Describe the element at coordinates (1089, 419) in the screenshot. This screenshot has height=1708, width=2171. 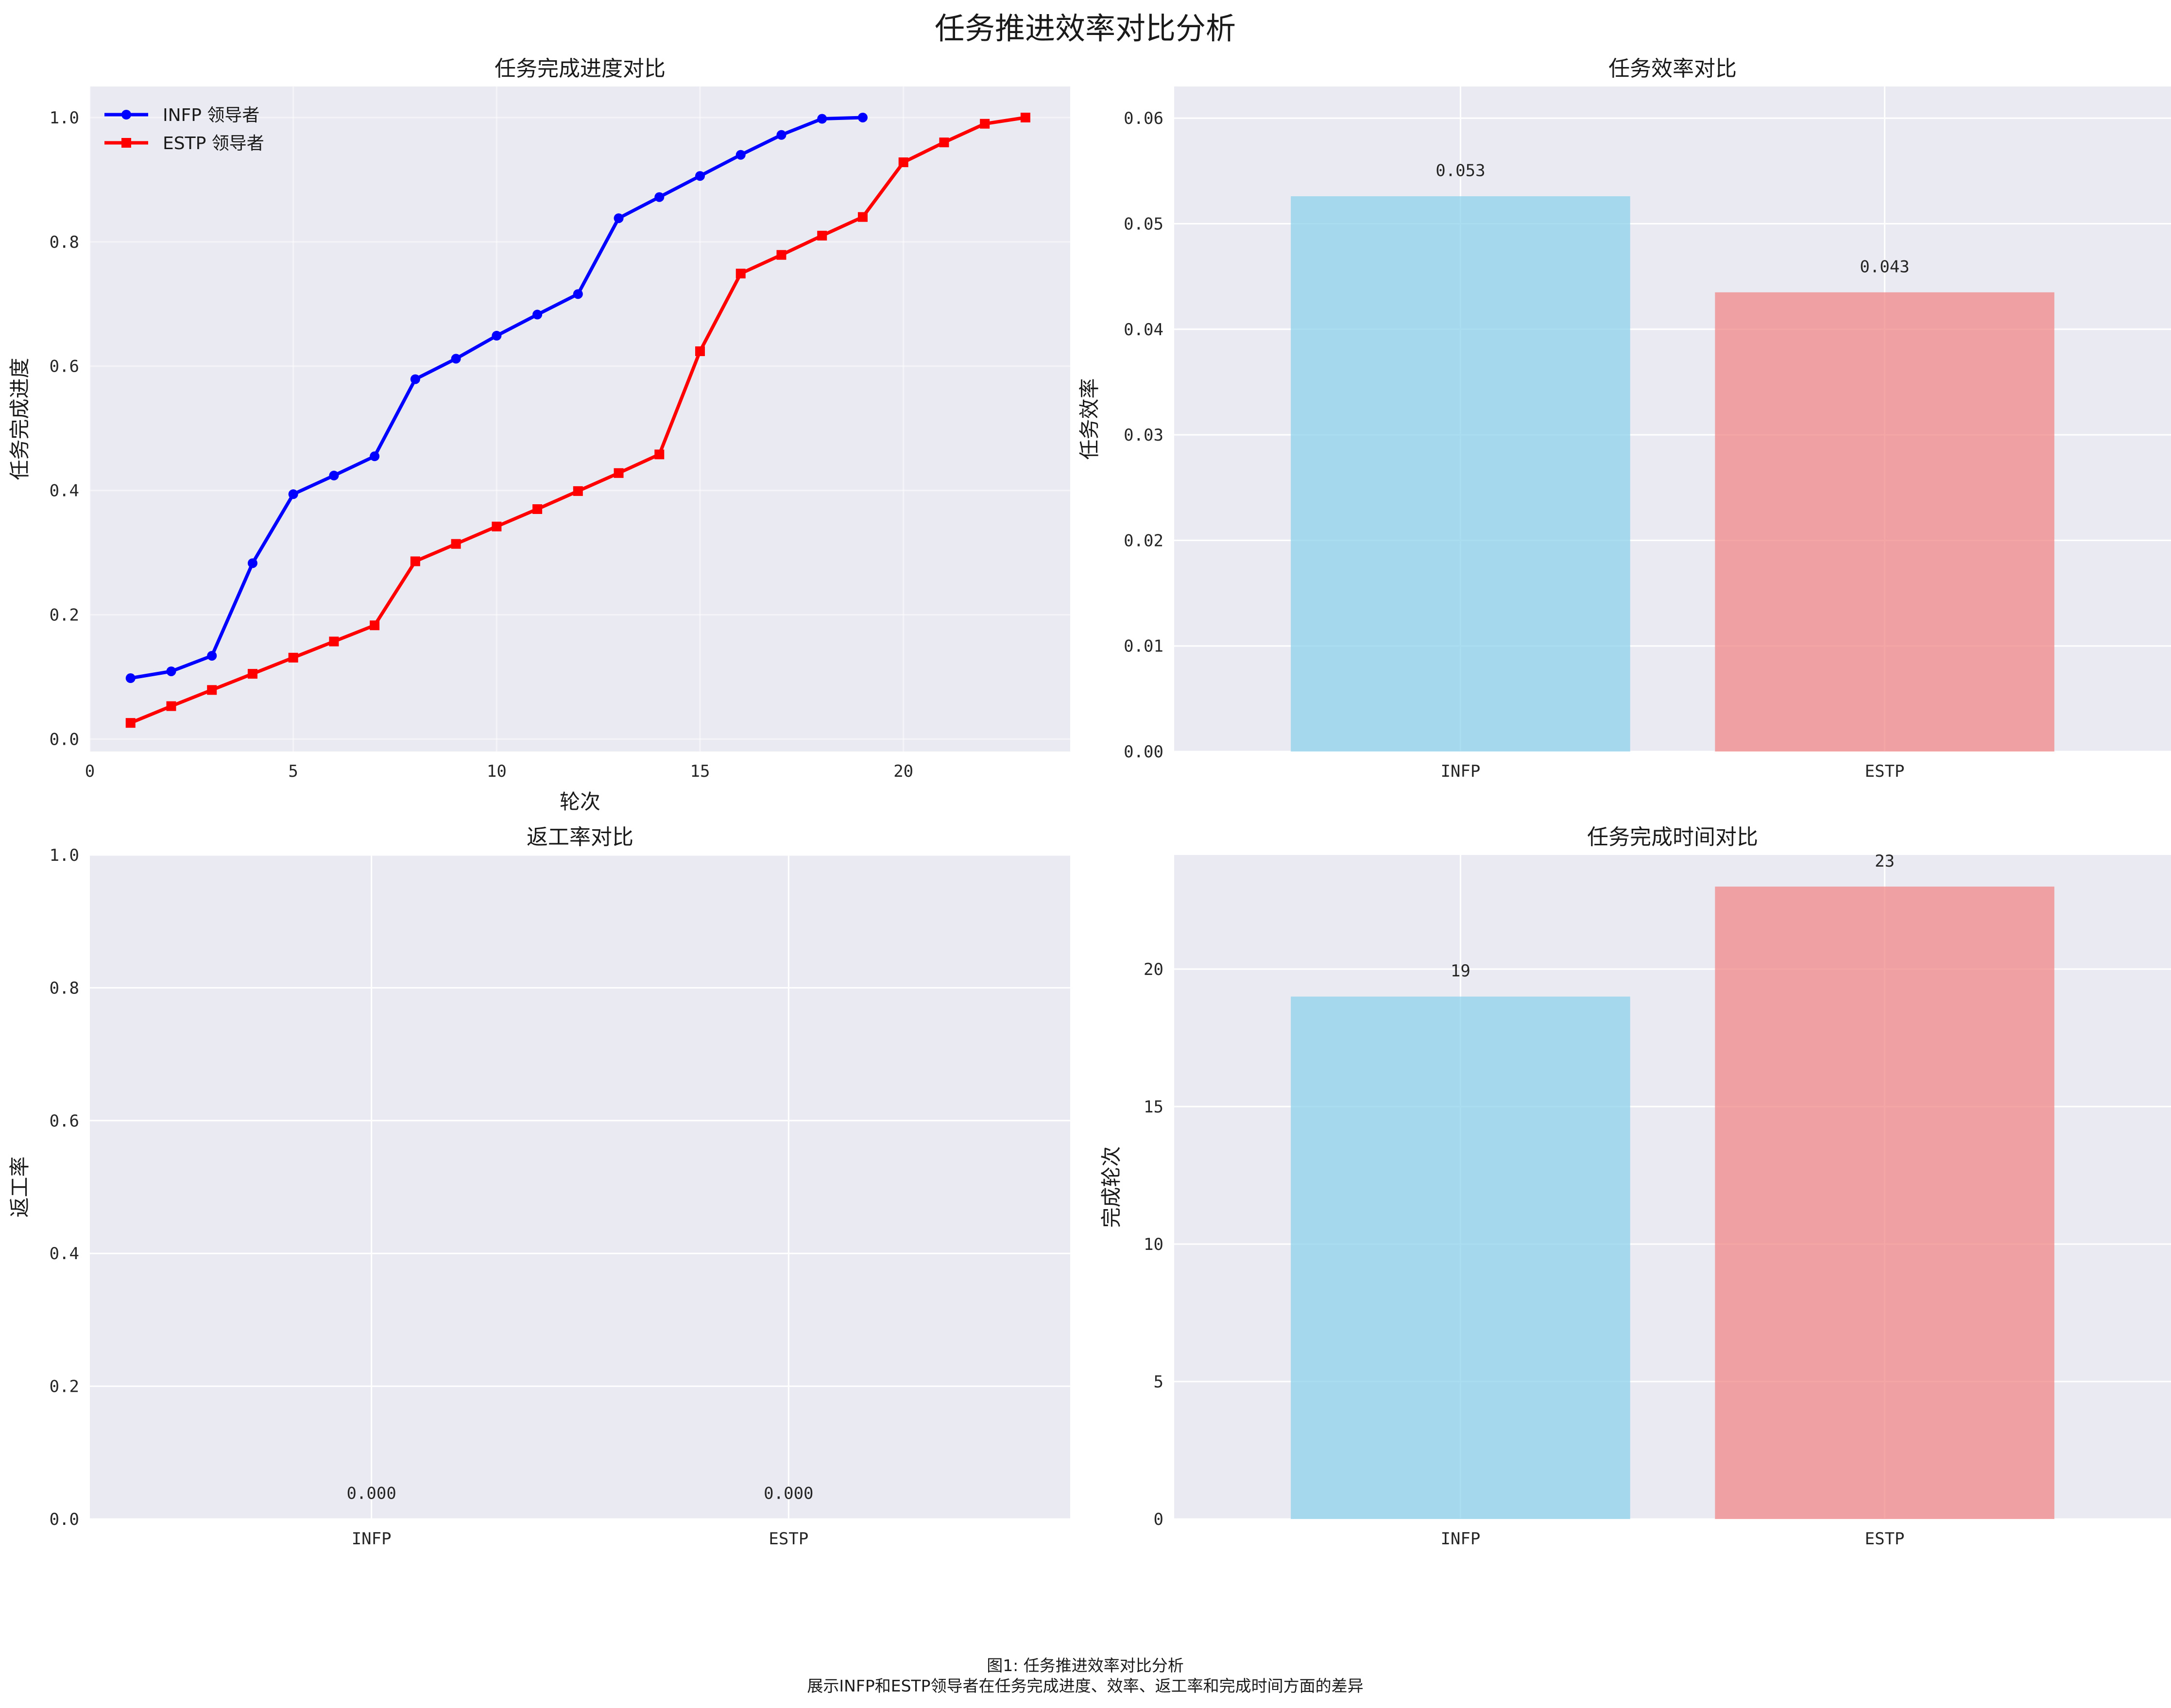
I see `y-axis-label: 任务效率` at that location.